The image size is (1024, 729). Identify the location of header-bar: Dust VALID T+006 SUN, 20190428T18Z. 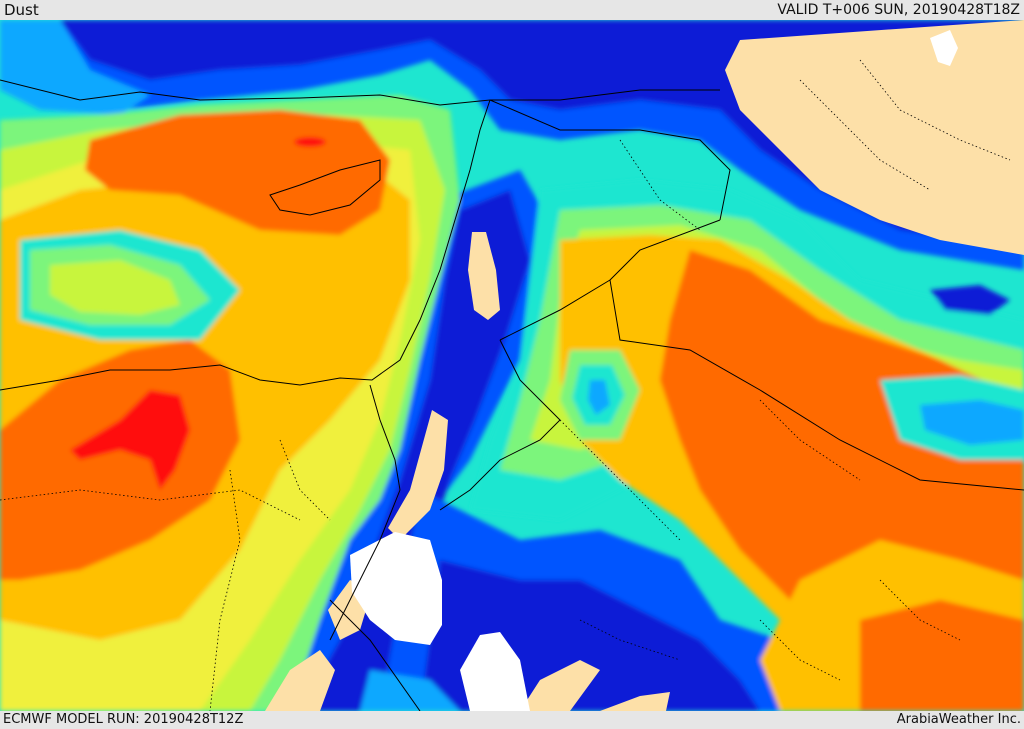
(512, 10).